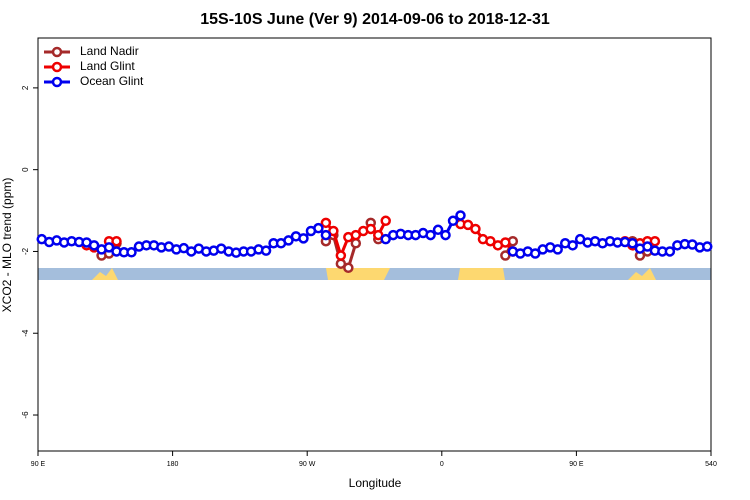 The image size is (750, 500). What do you see at coordinates (25, 87) in the screenshot?
I see `y-tick-label: 2` at bounding box center [25, 87].